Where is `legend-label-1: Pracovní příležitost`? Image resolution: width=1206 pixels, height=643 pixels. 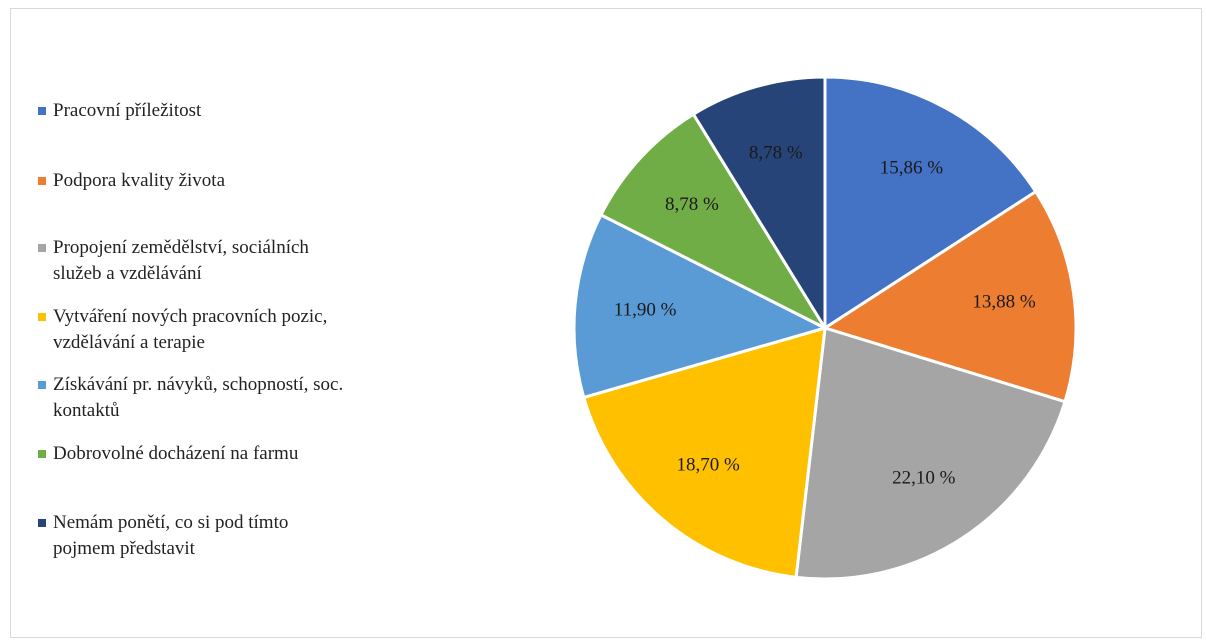 legend-label-1: Pracovní příležitost is located at coordinates (127, 110).